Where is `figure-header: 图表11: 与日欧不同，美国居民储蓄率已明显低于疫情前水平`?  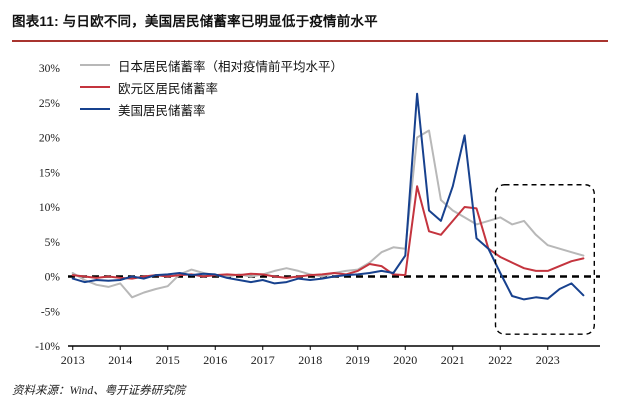
figure-header: 图表11: 与日欧不同，美国居民储蓄率已明显低于疫情前水平 is located at coordinates (310, 26).